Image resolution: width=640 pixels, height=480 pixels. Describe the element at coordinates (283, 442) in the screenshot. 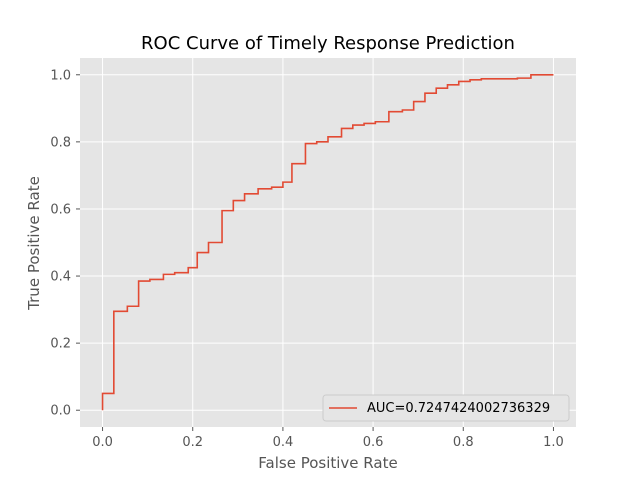

I see `x-tick-label: 0.4` at that location.